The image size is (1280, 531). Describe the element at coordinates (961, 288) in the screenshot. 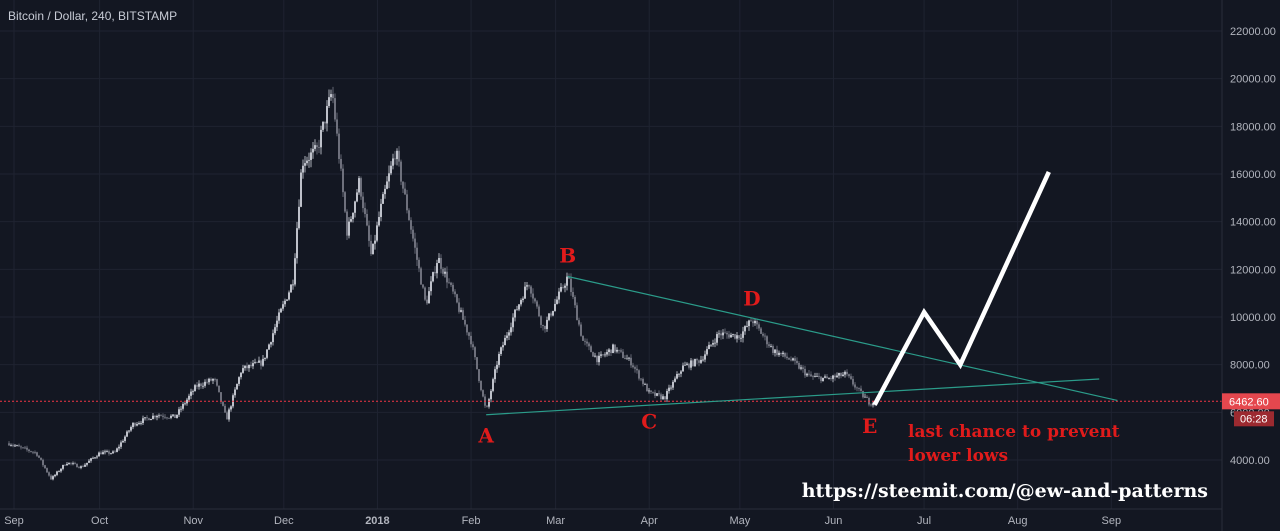

I see `projection-path` at that location.